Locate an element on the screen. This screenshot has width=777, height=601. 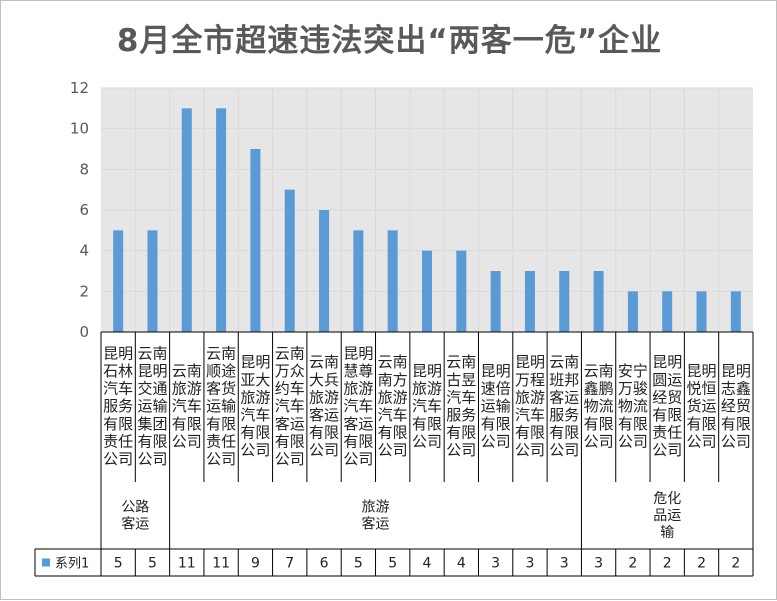
category-label: 安宁 is located at coordinates (633, 371).